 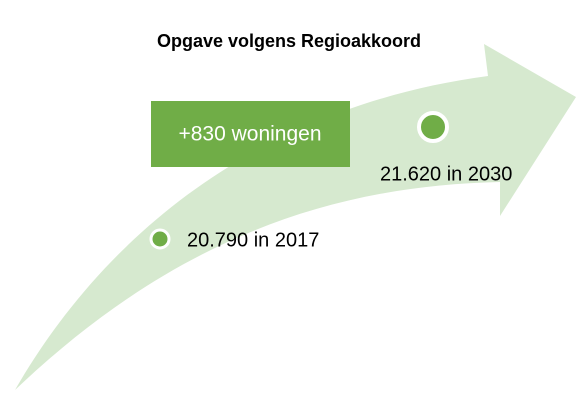 What do you see at coordinates (253, 240) in the screenshot?
I see `point-label: 20.790 in 2017` at bounding box center [253, 240].